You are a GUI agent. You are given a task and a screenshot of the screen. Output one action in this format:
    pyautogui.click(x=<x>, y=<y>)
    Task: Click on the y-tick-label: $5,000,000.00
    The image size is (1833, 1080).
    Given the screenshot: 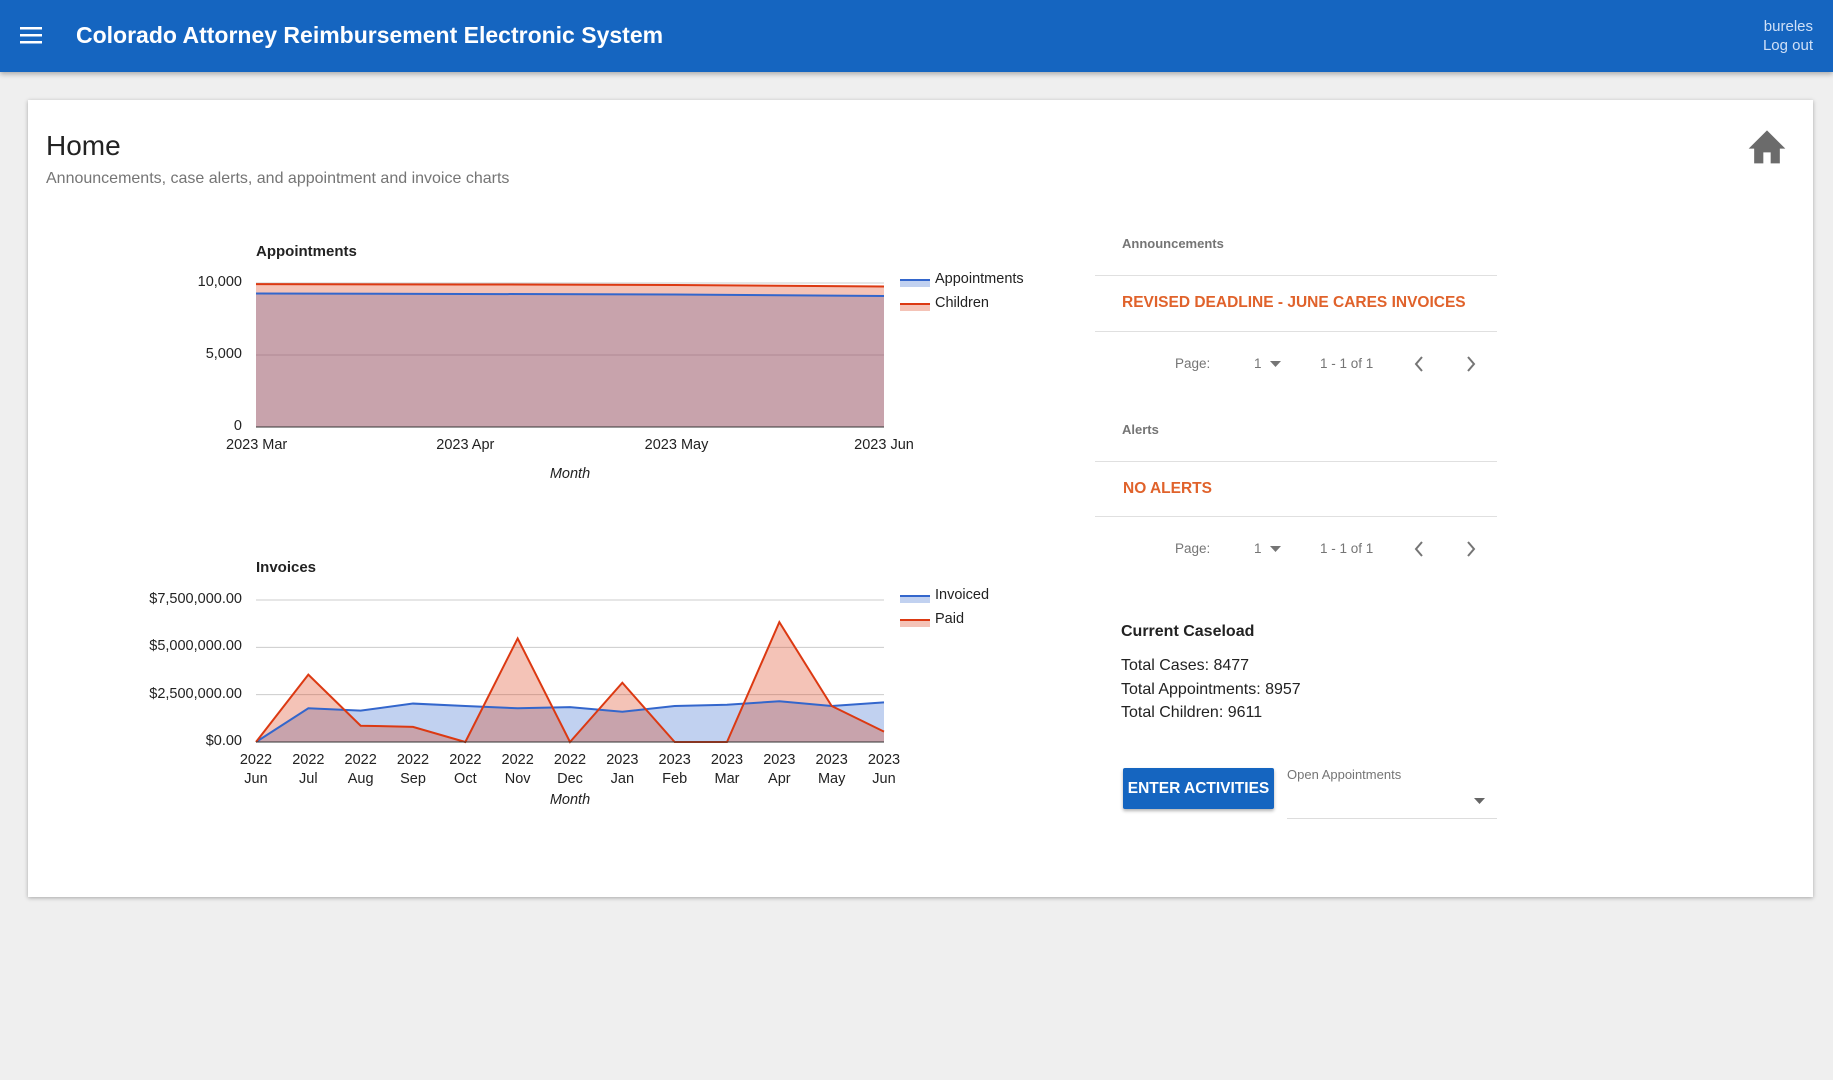 What is the action you would take?
    pyautogui.click(x=195, y=646)
    